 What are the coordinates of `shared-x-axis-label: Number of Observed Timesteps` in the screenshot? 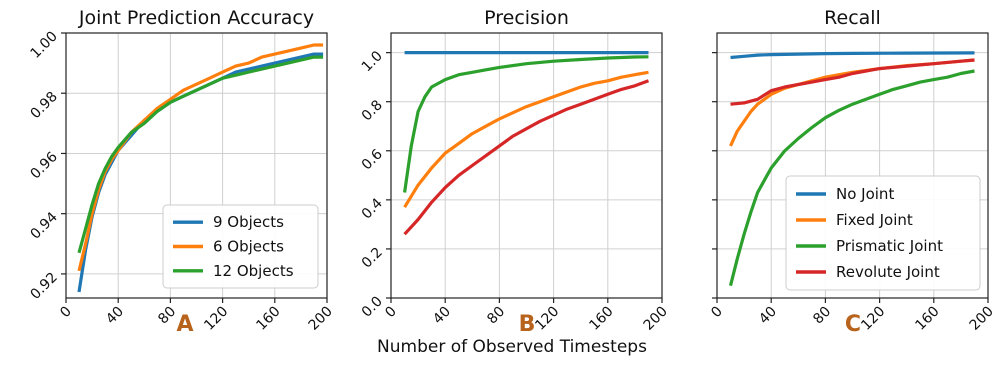 It's located at (512, 347).